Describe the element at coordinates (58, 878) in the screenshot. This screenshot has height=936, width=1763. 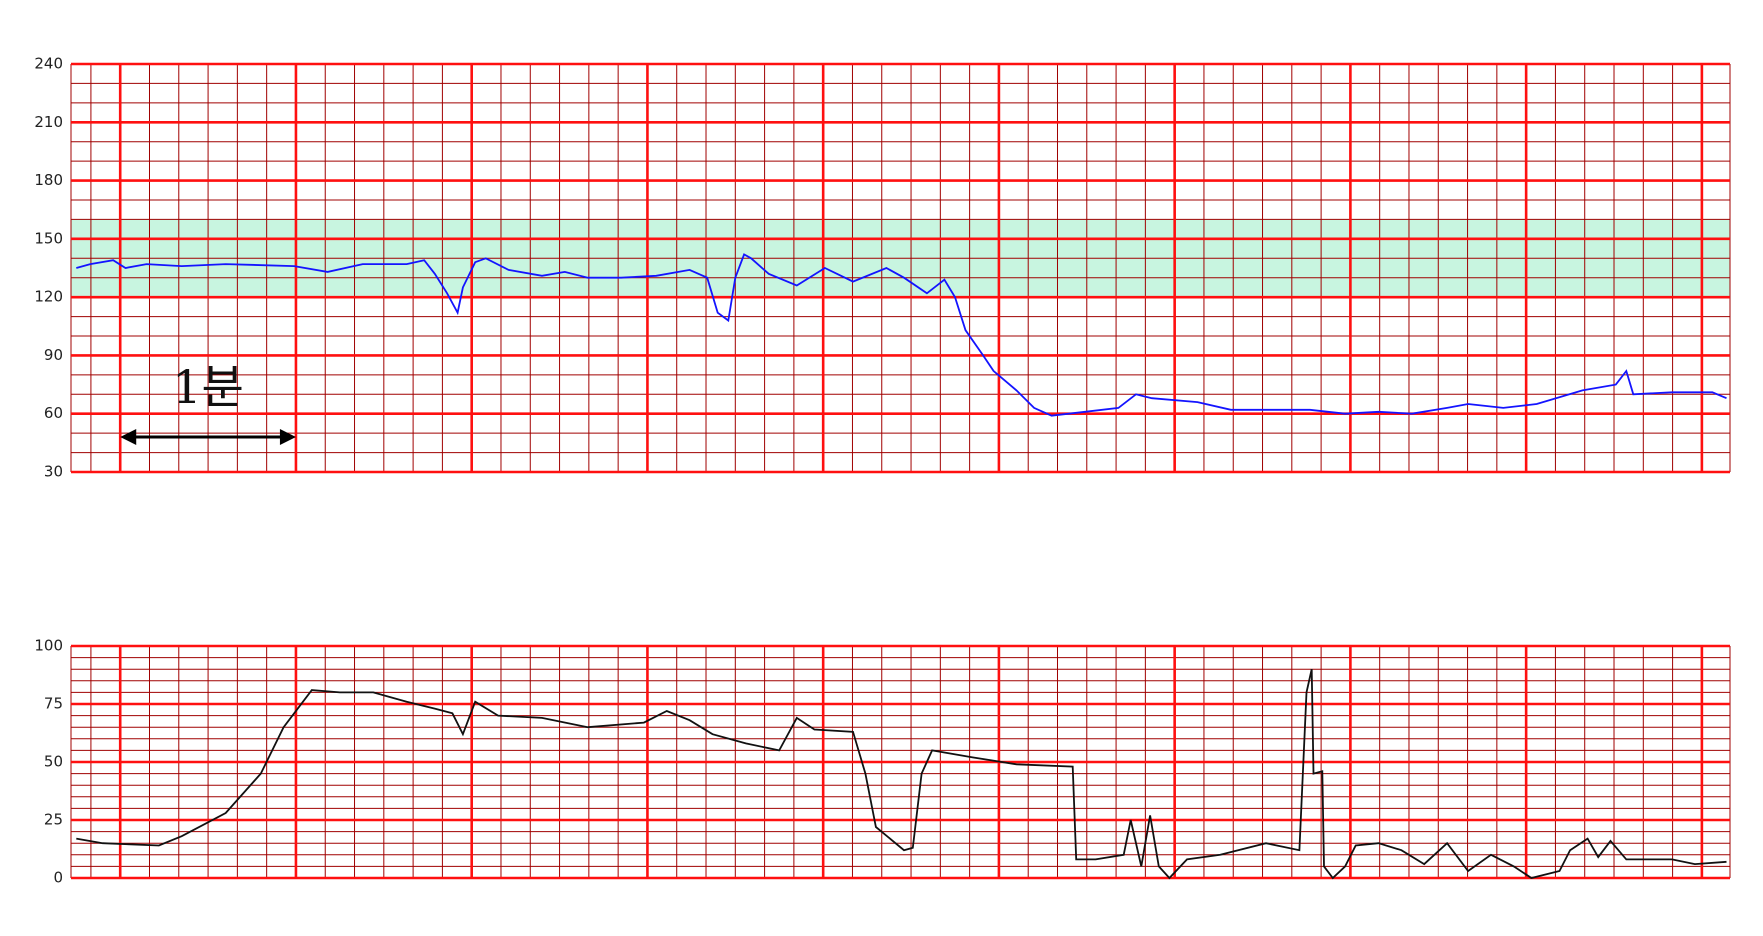
I see `y-tick-label: 0` at that location.